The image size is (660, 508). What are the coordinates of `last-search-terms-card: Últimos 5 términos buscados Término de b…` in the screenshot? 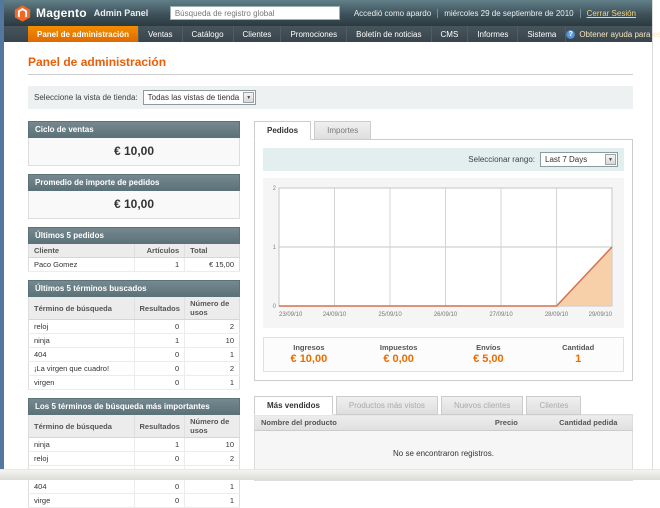 It's located at (134, 335).